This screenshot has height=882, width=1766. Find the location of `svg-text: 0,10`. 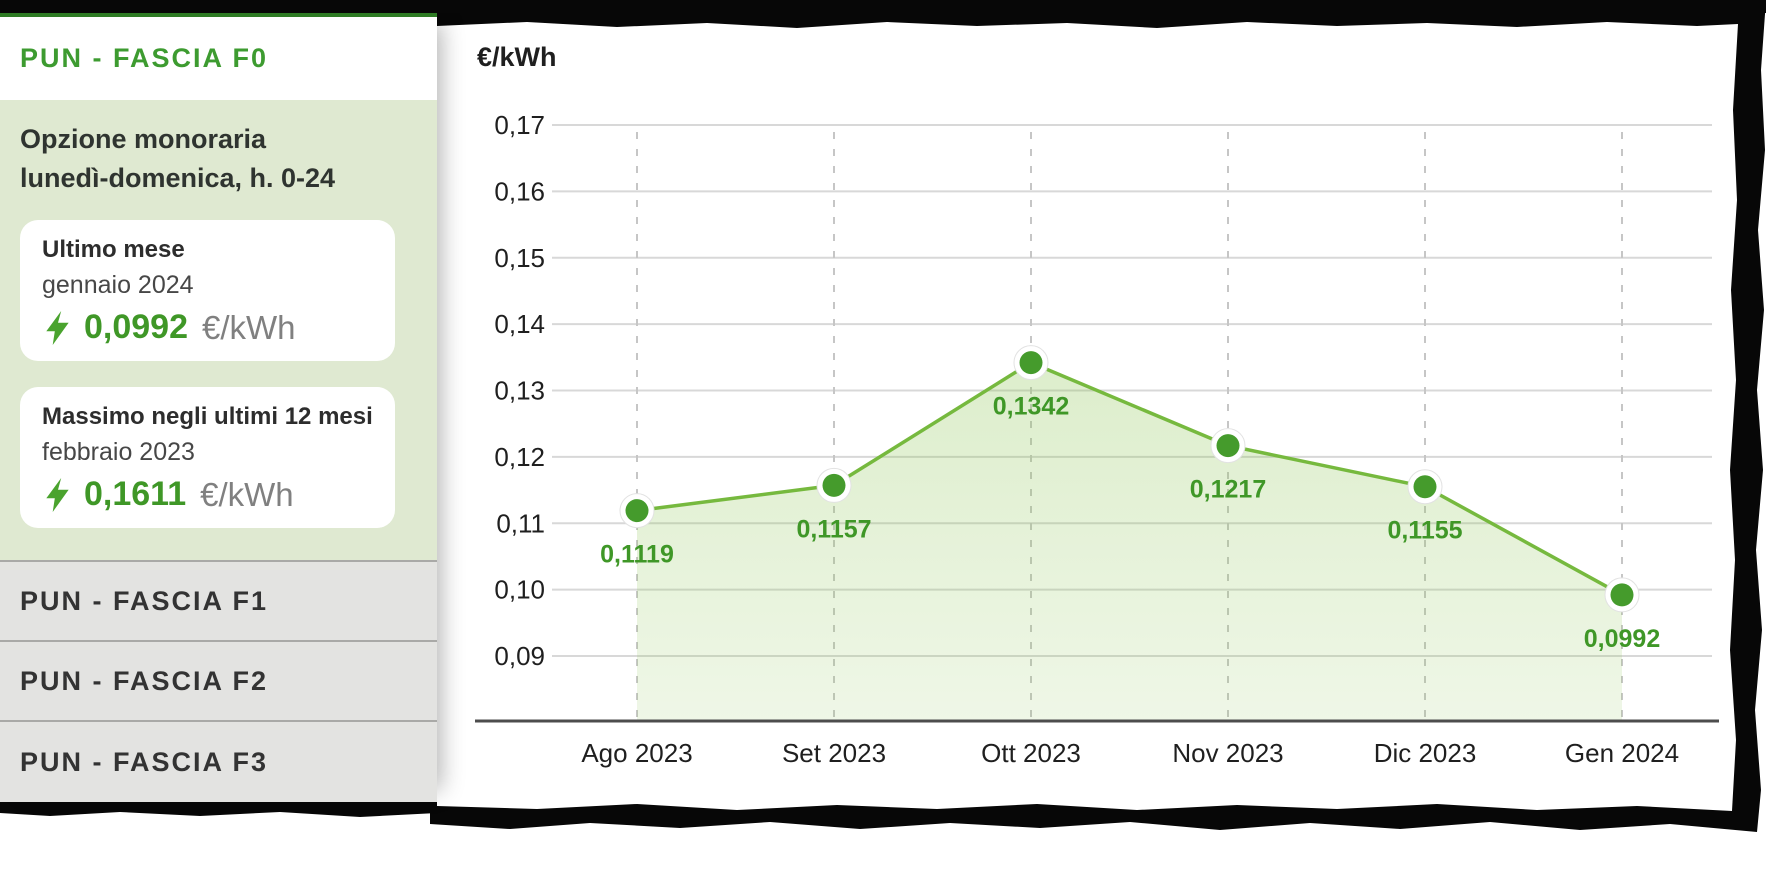

svg-text: 0,10 is located at coordinates (519, 590).